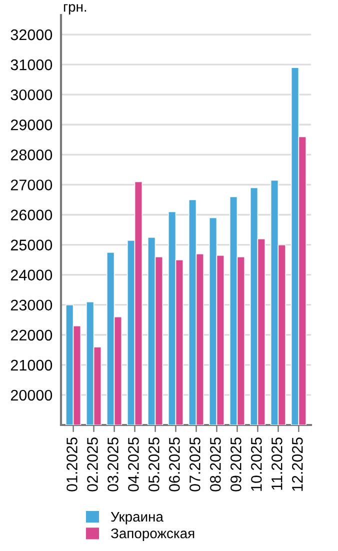 The image size is (338, 551). I want to click on y-tick-label: 26000, so click(31, 215).